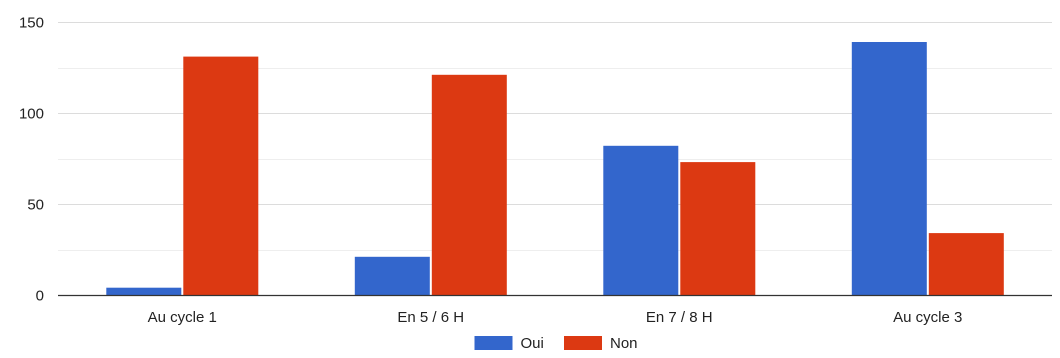 This screenshot has width=1060, height=358. Describe the element at coordinates (556, 343) in the screenshot. I see `legend: Oui Non` at that location.